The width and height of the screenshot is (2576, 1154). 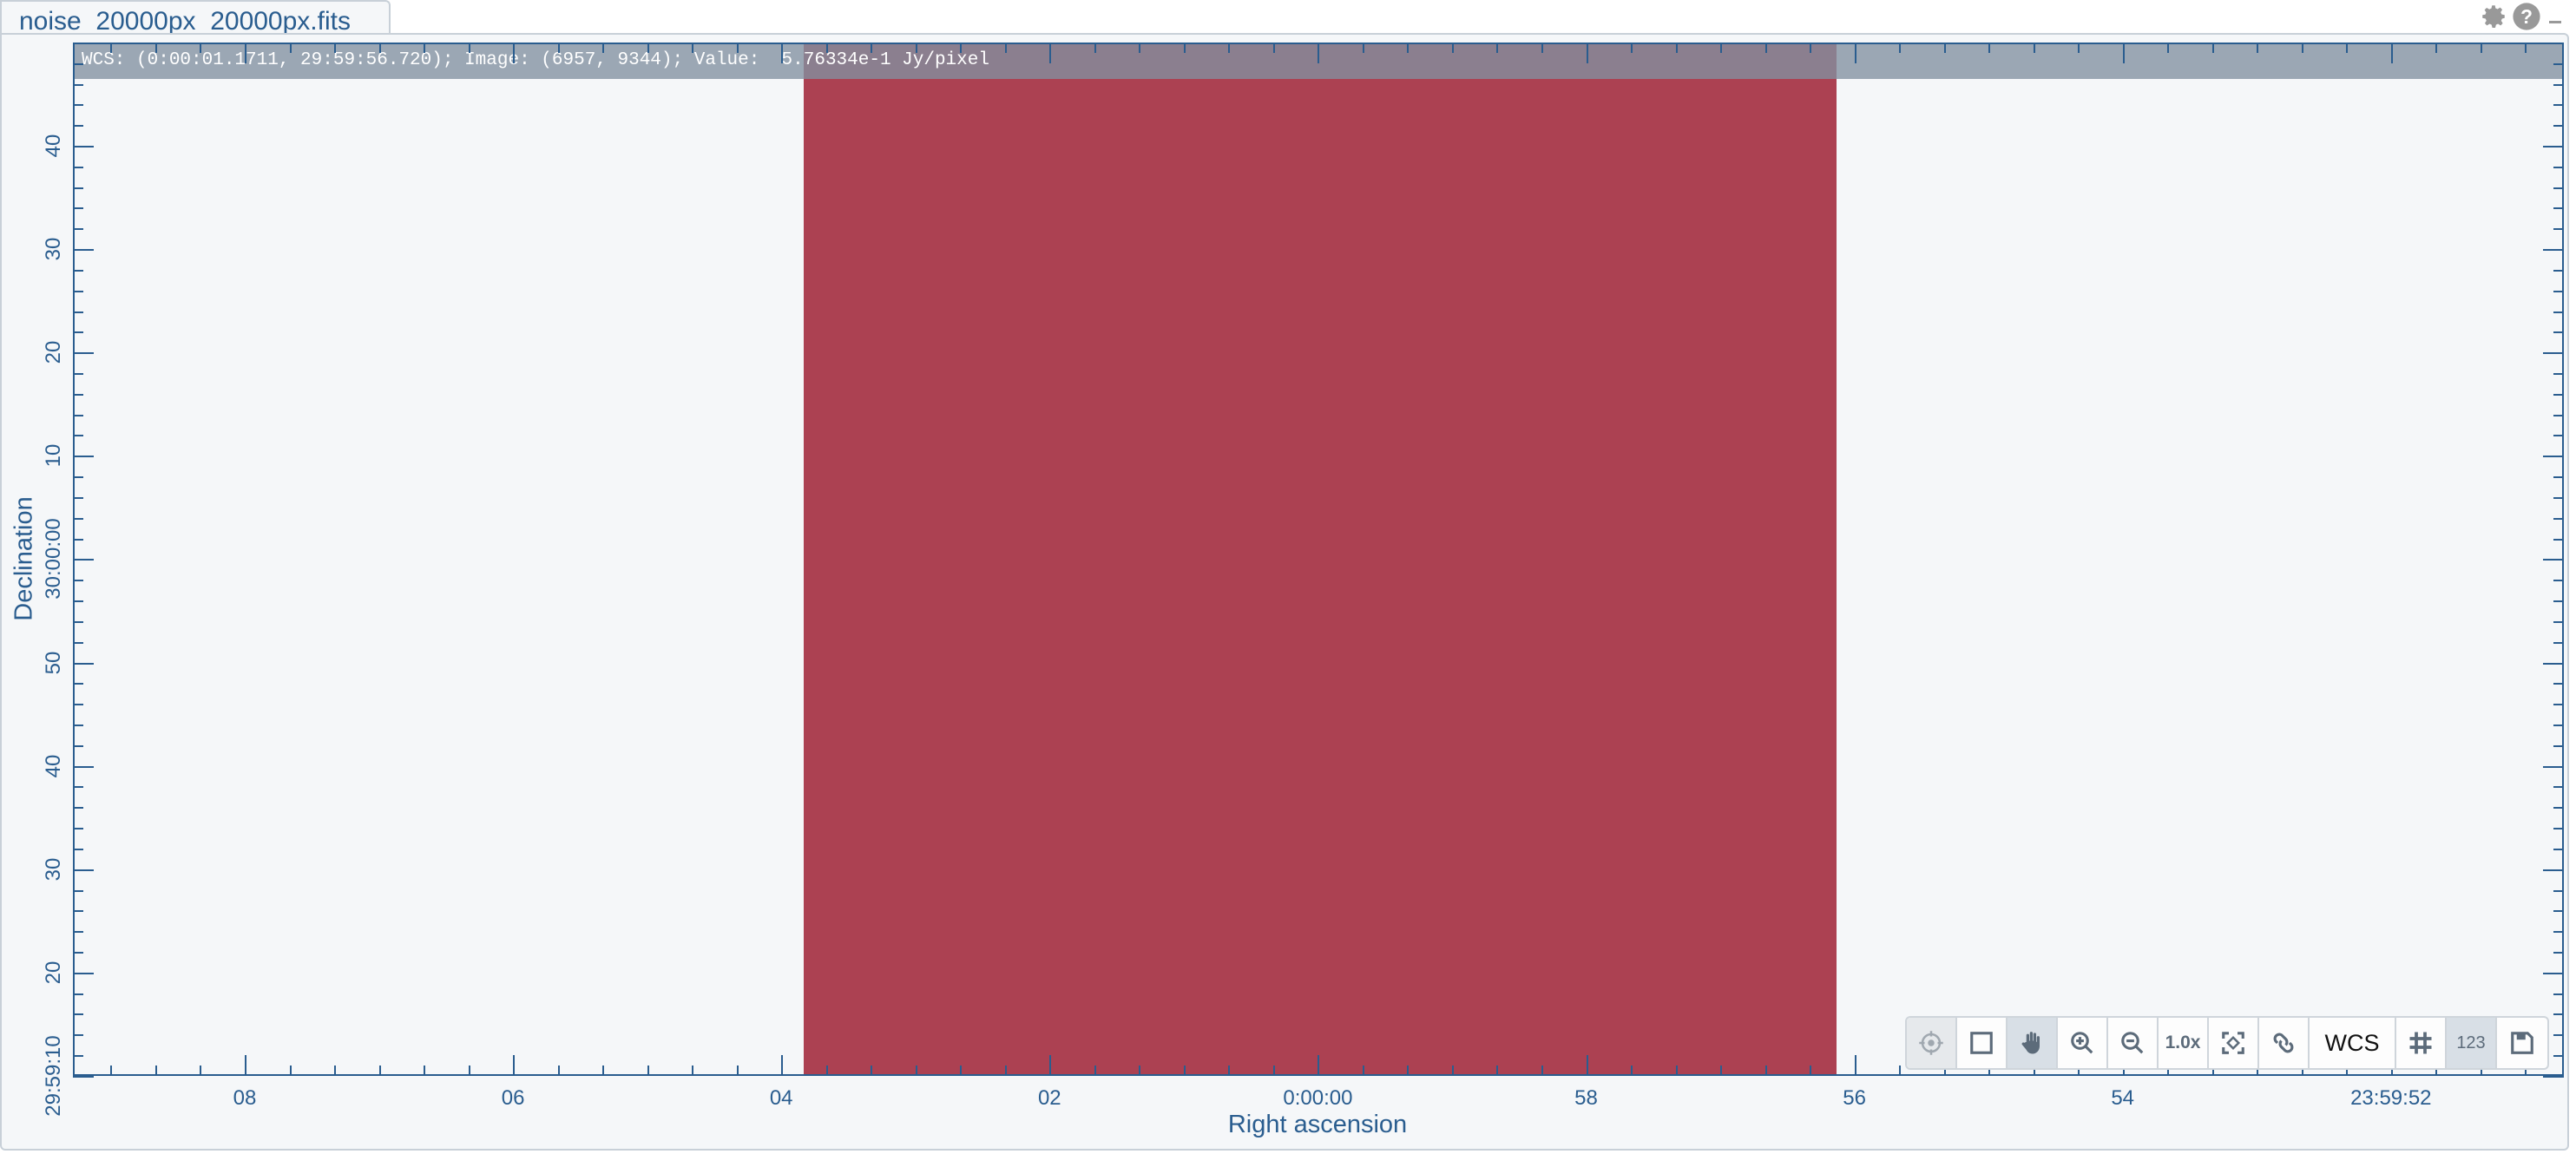 I want to click on coordinate-system-button: WCS, so click(x=2353, y=1043).